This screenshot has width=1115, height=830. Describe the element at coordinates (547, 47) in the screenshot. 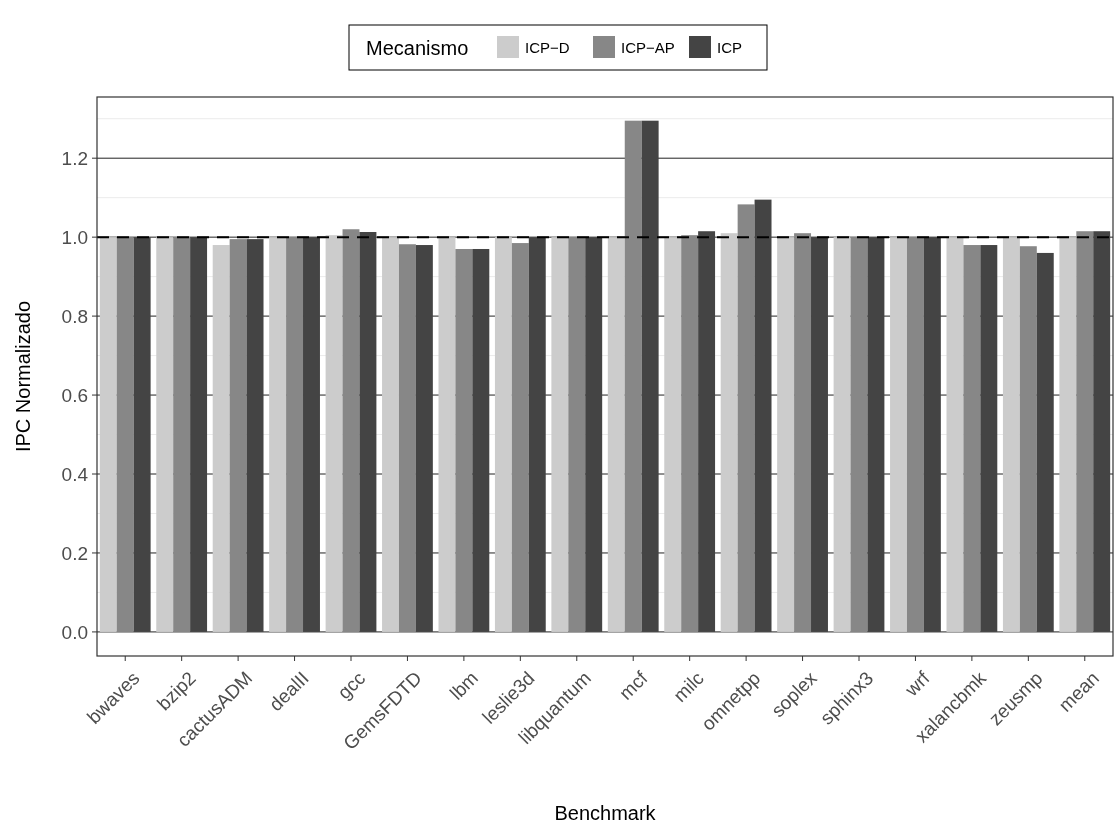

I see `legend-label: ICP−D` at that location.